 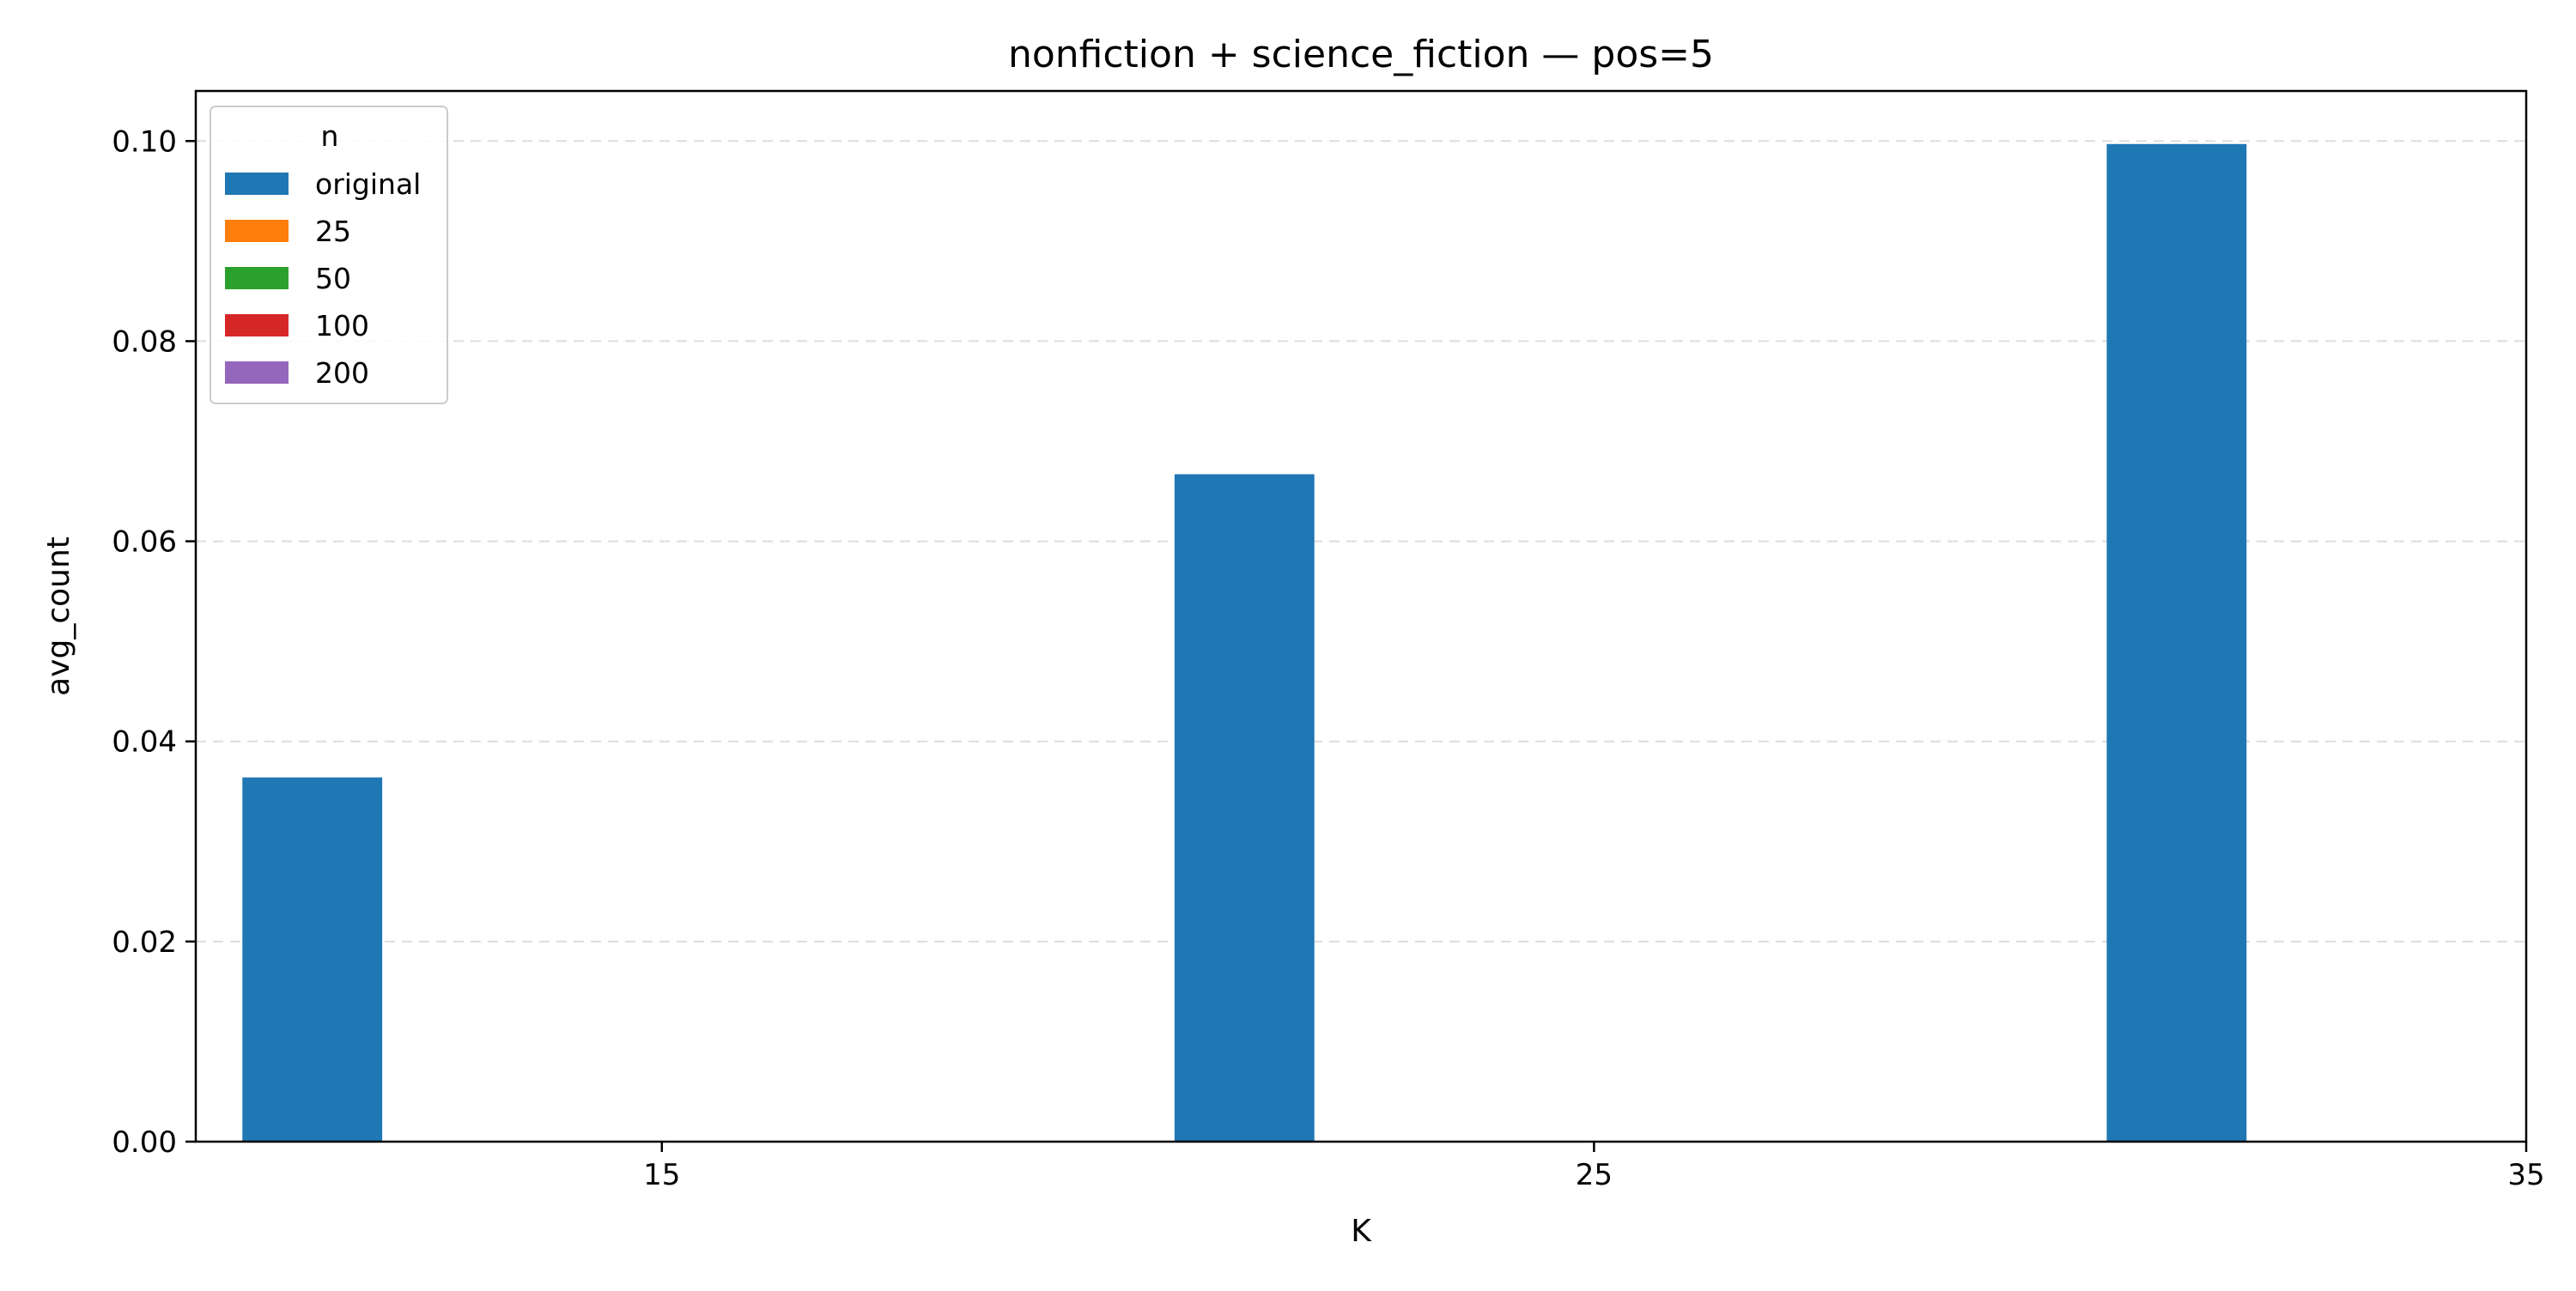 I want to click on legend: n original 25 50 100 200, so click(x=329, y=255).